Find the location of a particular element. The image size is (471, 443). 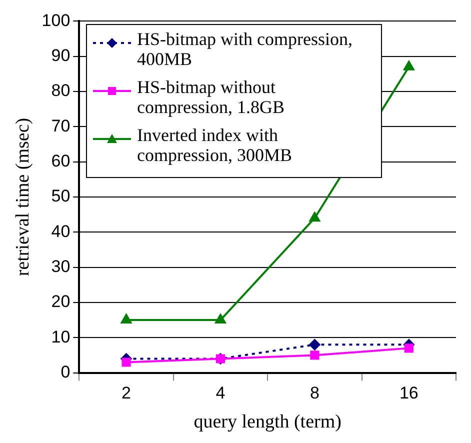

y-tick-label: 30 is located at coordinates (60, 266).